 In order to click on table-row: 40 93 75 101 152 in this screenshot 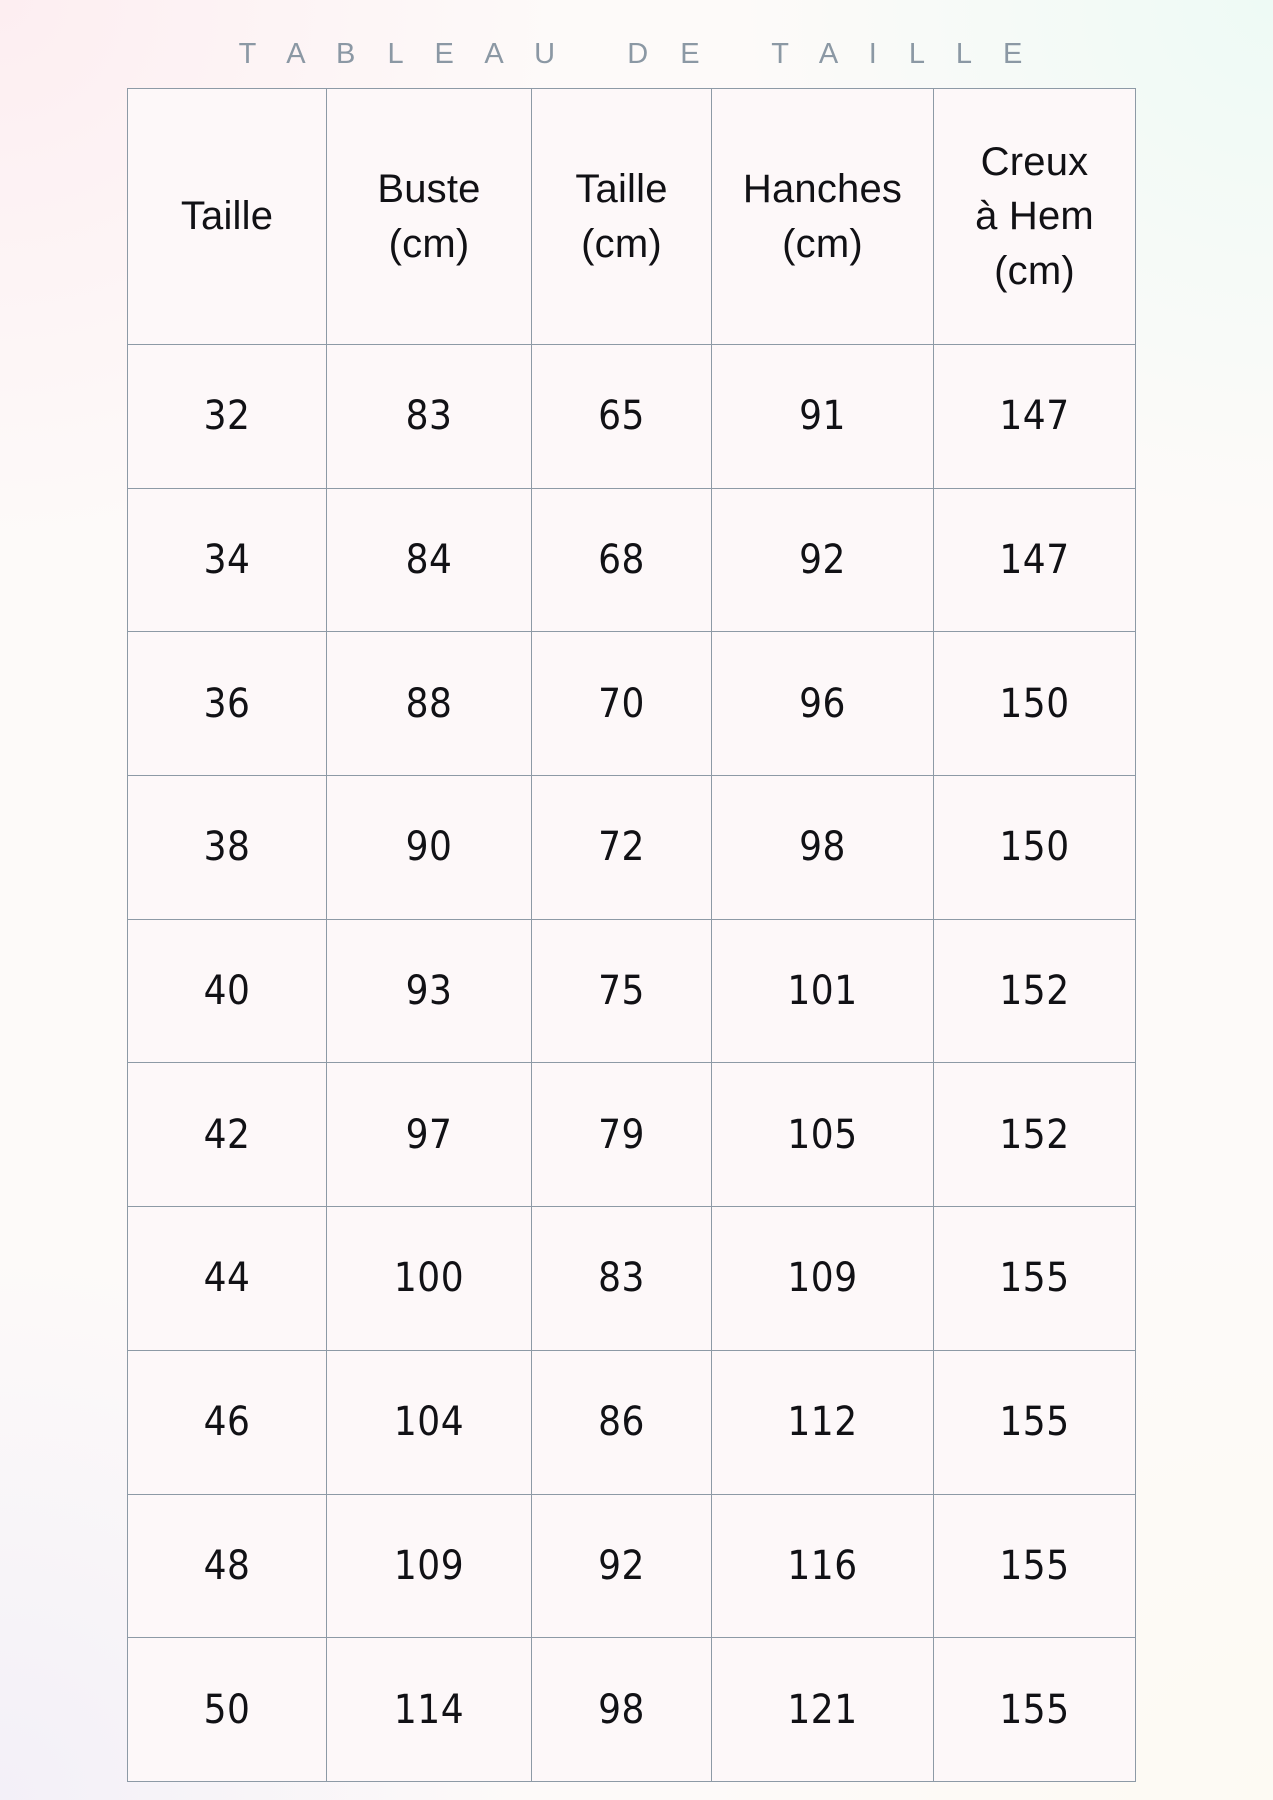, I will do `click(631, 991)`.